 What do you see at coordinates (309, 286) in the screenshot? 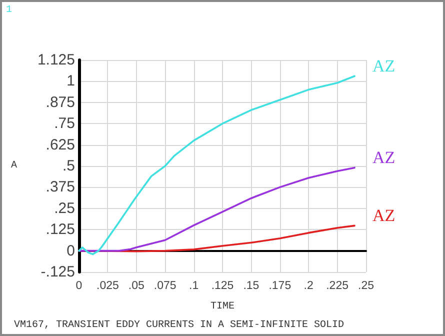
I see `x-tick-label: .2` at bounding box center [309, 286].